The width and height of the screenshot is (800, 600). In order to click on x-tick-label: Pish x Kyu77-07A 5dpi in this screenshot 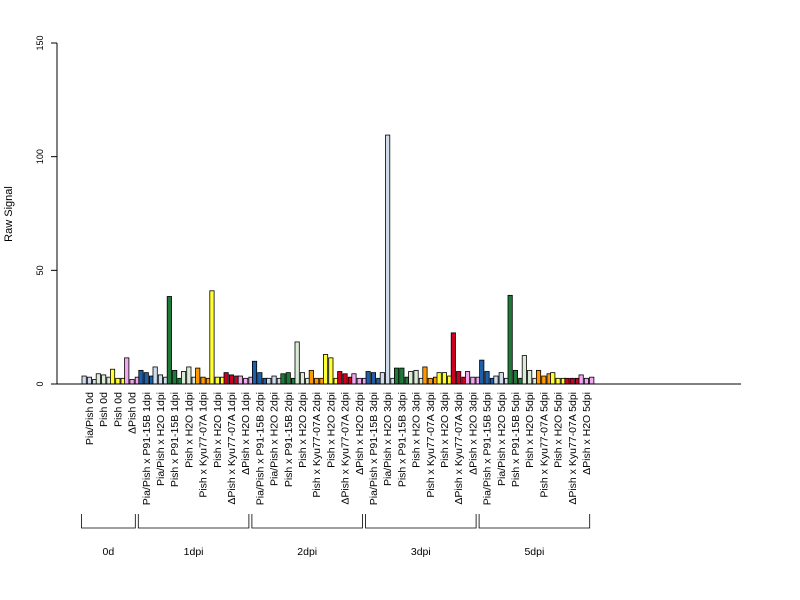, I will do `click(544, 445)`.